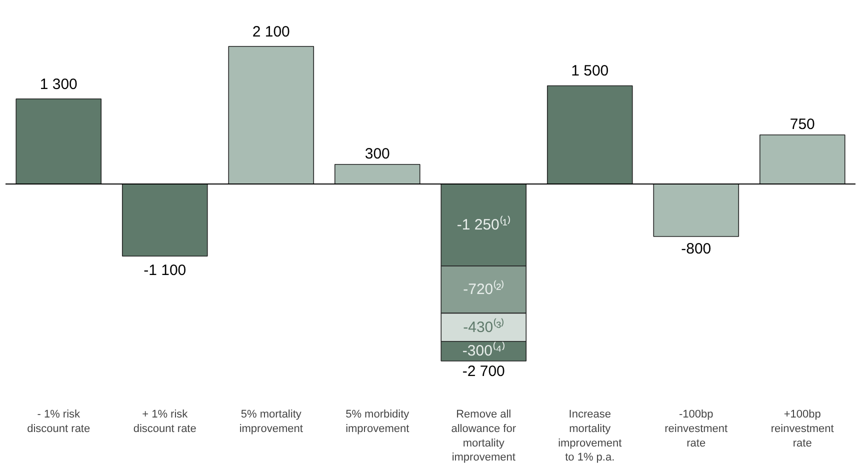 This screenshot has width=860, height=466. What do you see at coordinates (802, 124) in the screenshot?
I see `data-label: 750` at bounding box center [802, 124].